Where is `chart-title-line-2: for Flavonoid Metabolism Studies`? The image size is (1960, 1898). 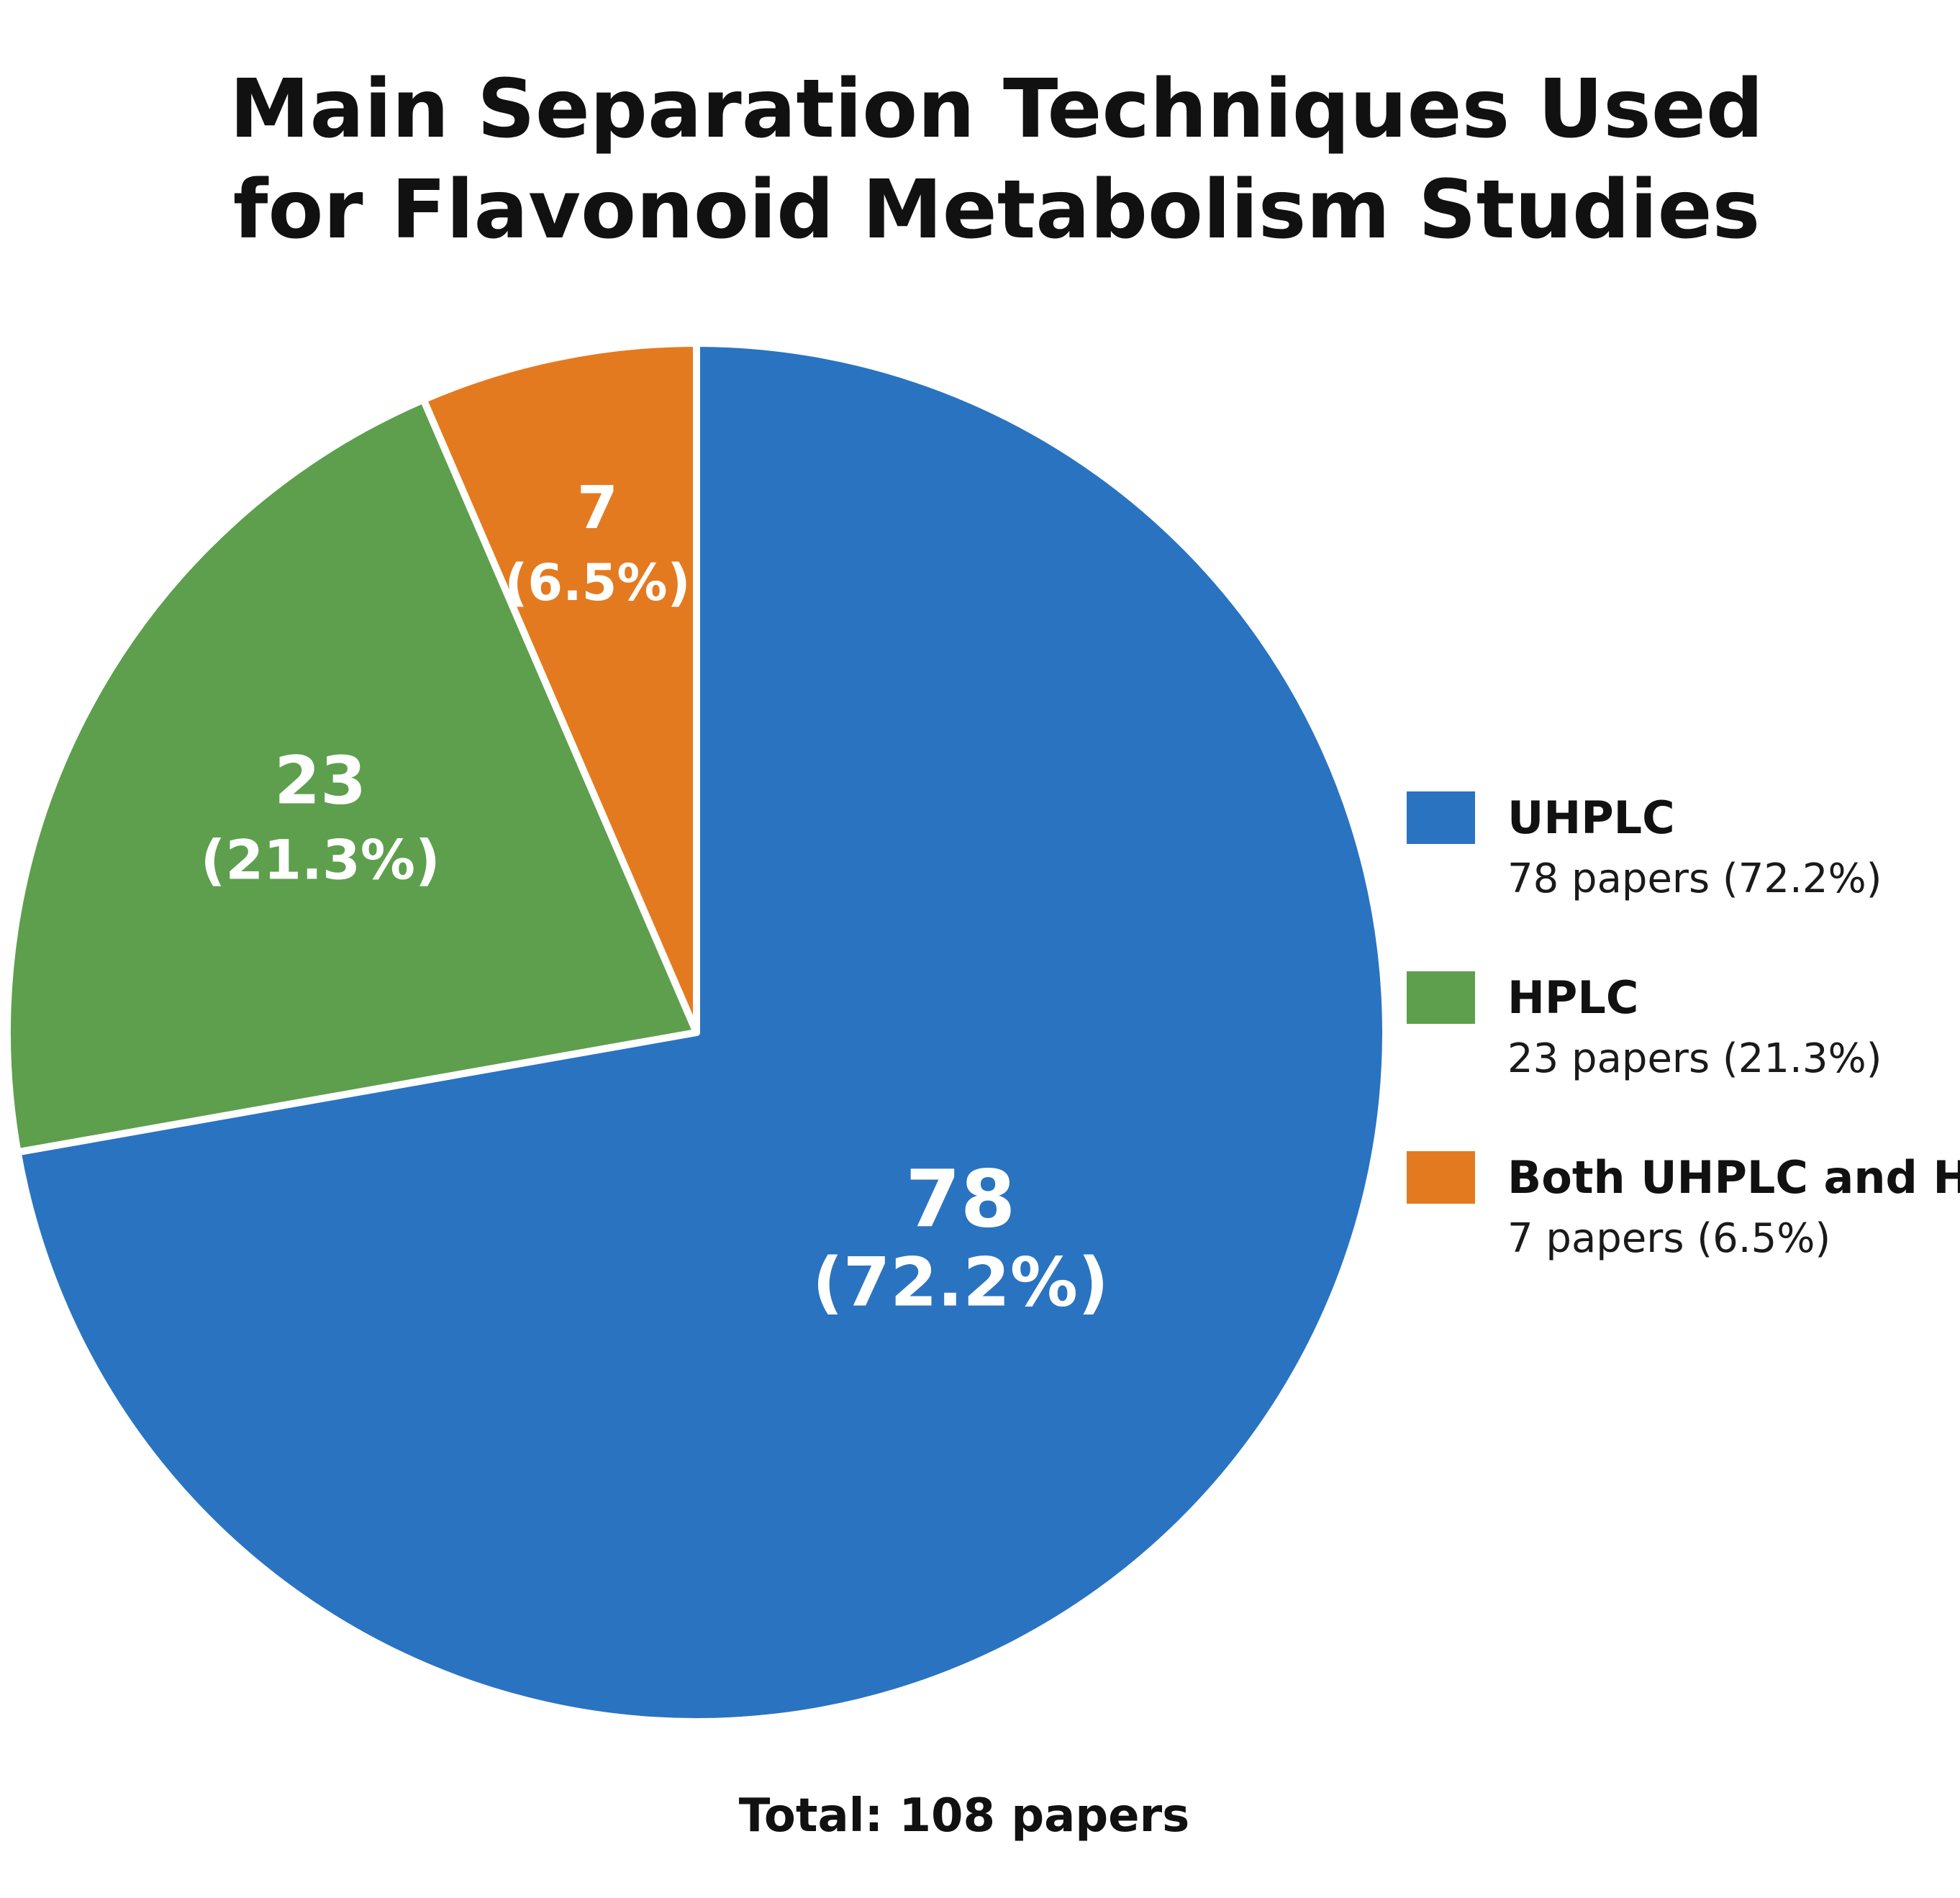 chart-title-line-2: for Flavonoid Metabolism Studies is located at coordinates (997, 210).